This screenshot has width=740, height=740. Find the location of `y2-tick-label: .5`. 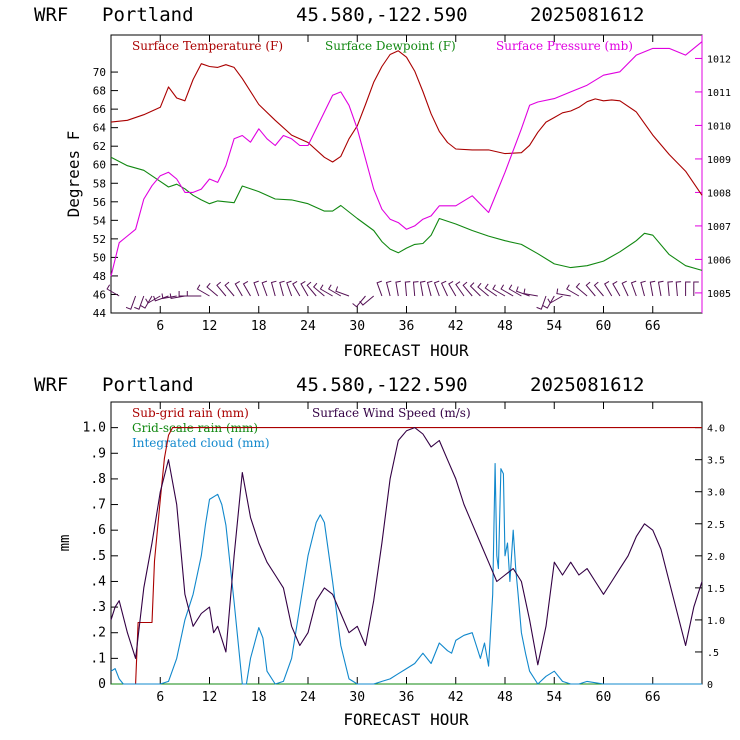

y2-tick-label: .5 is located at coordinates (713, 653).